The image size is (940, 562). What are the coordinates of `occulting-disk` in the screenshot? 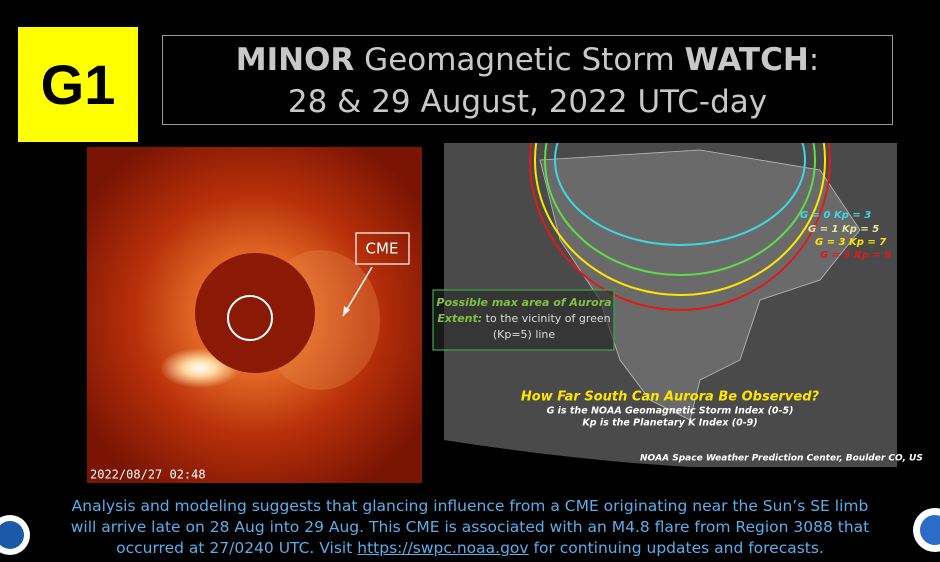 It's located at (255, 313).